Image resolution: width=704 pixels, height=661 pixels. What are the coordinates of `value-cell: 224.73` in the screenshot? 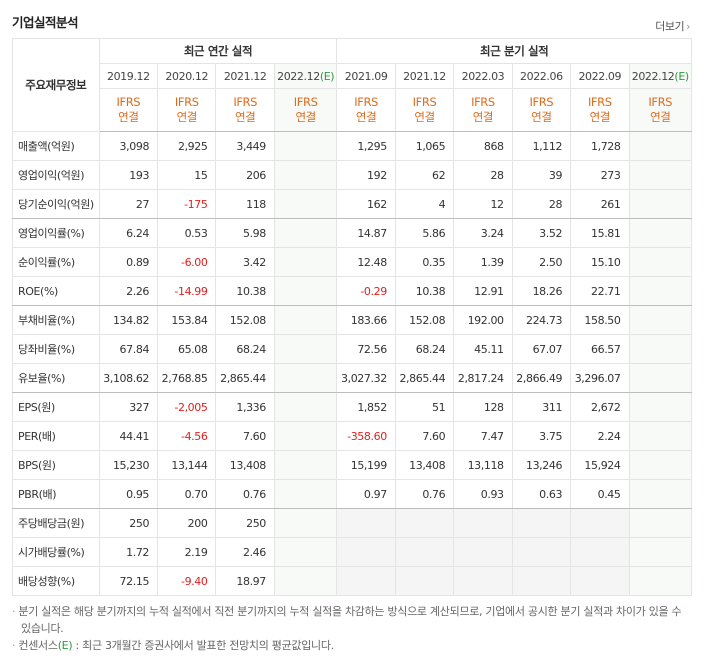 It's located at (541, 320).